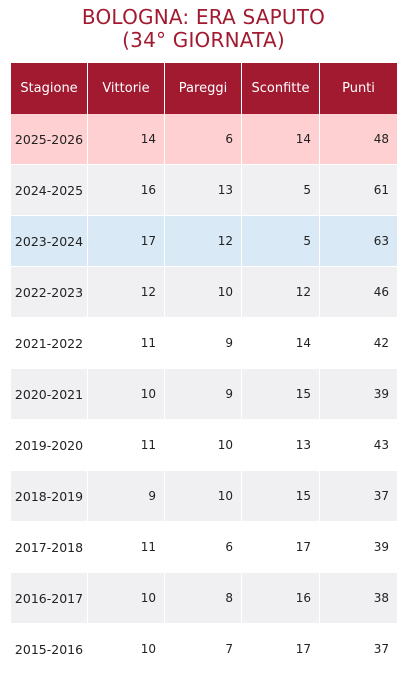 This screenshot has width=407, height=690. I want to click on table-row: 2023-2024 17 12 5 63, so click(204, 241).